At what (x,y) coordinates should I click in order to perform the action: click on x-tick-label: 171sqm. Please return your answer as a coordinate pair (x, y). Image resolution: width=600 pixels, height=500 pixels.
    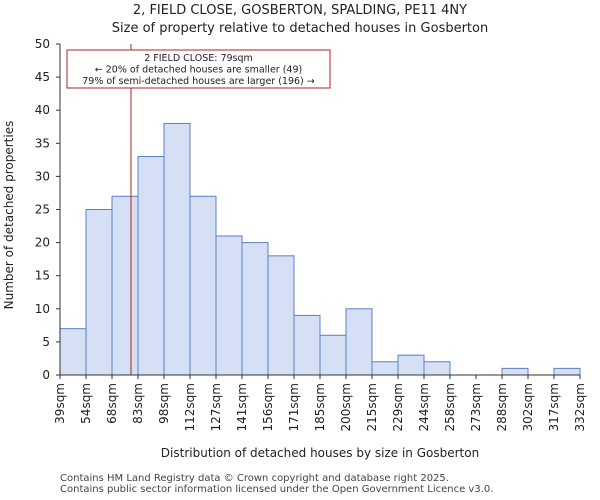
    Looking at the image, I should click on (294, 407).